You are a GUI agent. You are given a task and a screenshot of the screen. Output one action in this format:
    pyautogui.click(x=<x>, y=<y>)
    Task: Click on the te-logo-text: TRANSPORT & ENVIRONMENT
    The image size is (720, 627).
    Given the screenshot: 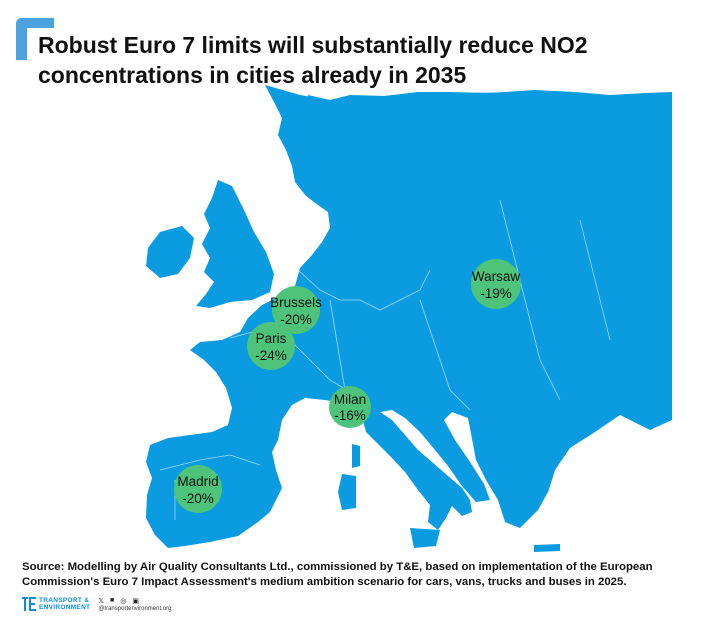 What is the action you would take?
    pyautogui.click(x=64, y=604)
    